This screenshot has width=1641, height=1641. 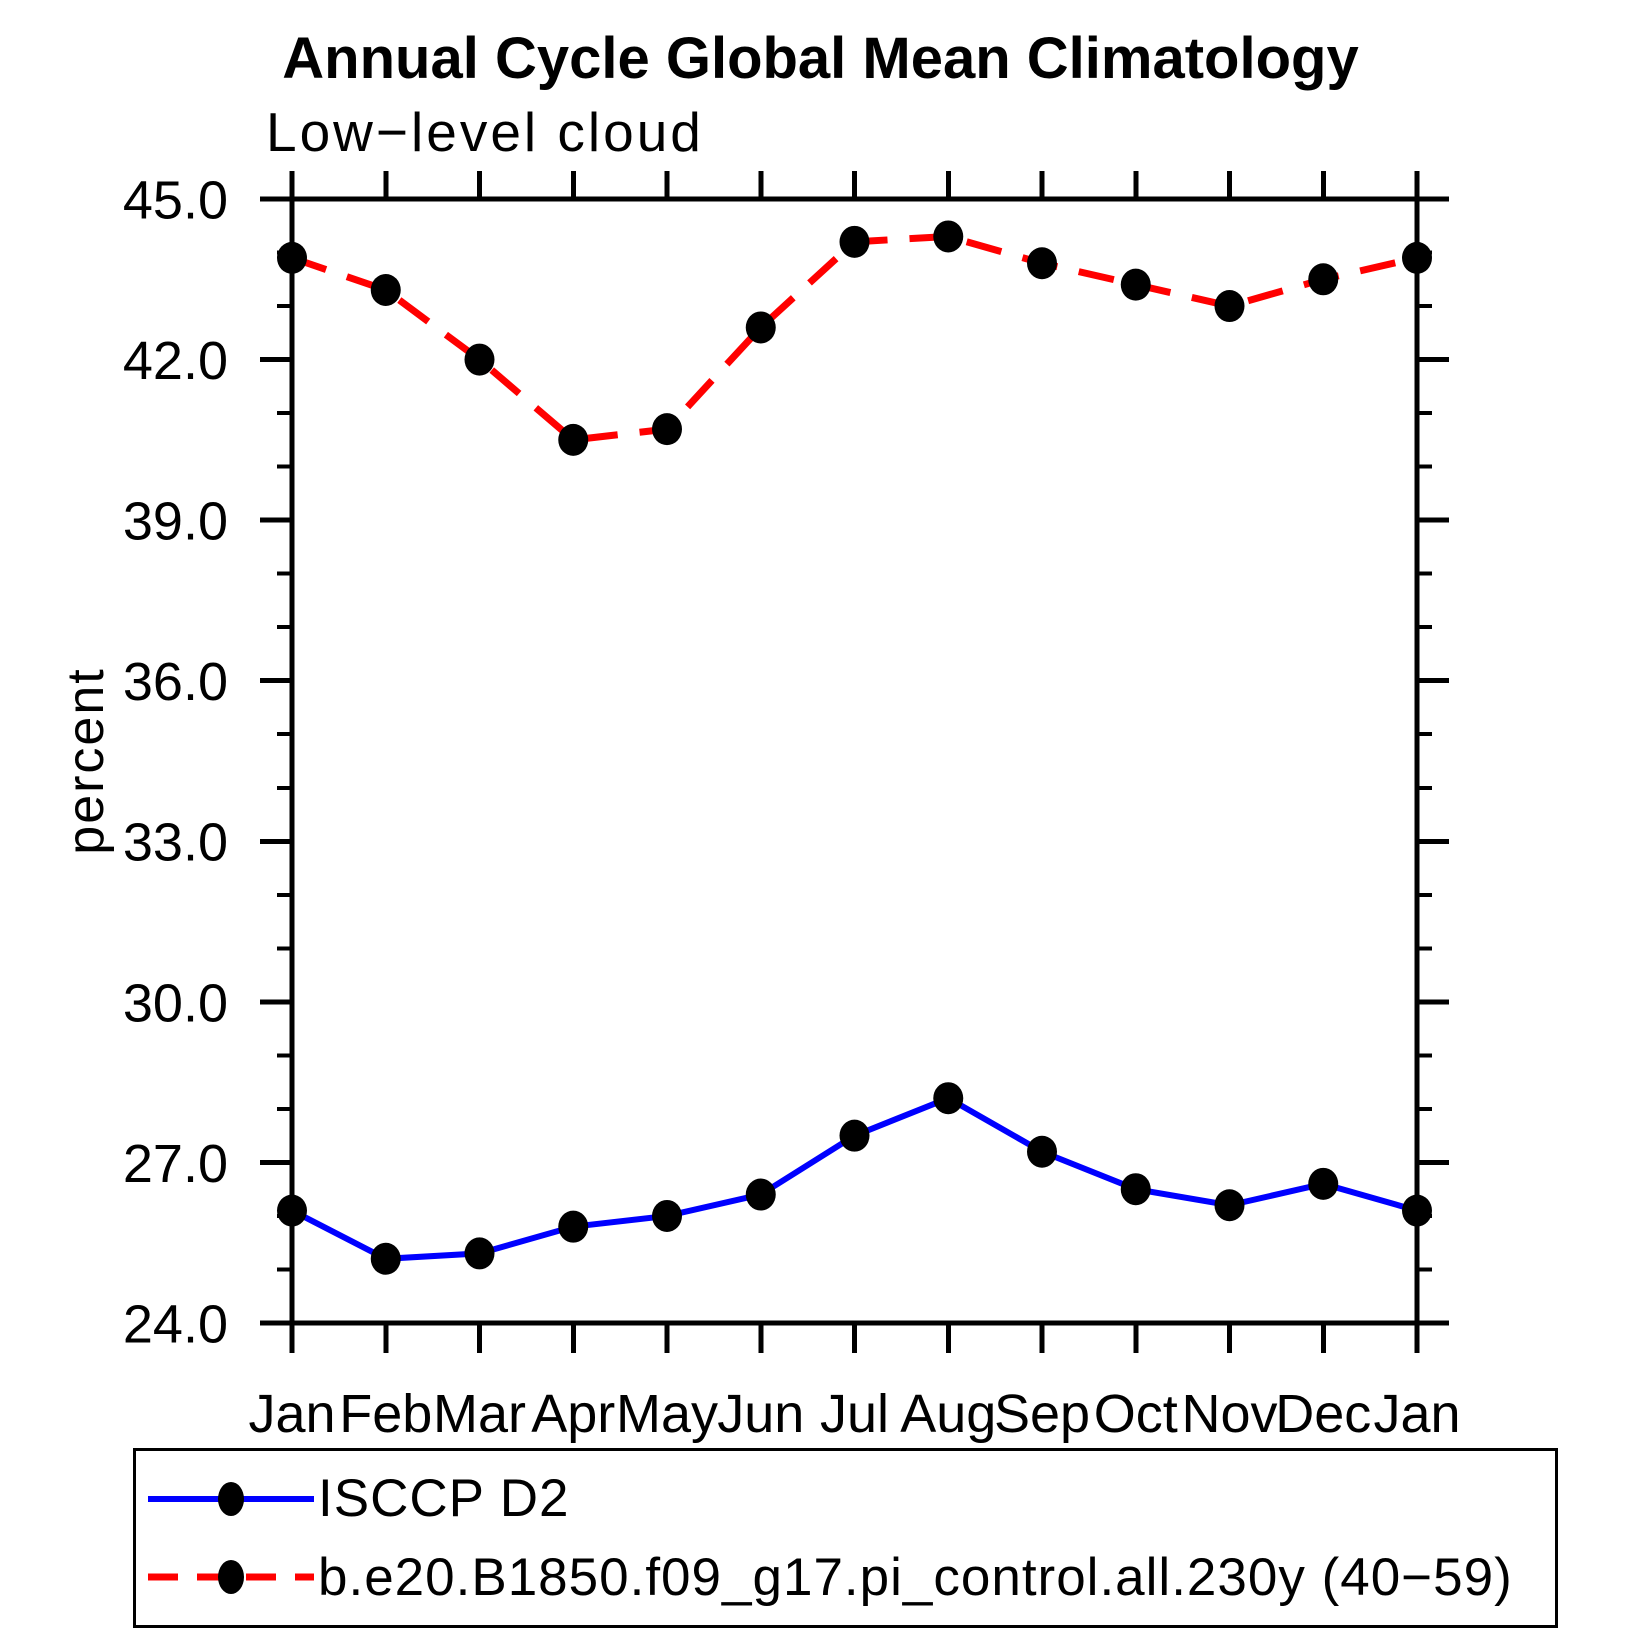 I want to click on x-tick-label: May, so click(x=667, y=1414).